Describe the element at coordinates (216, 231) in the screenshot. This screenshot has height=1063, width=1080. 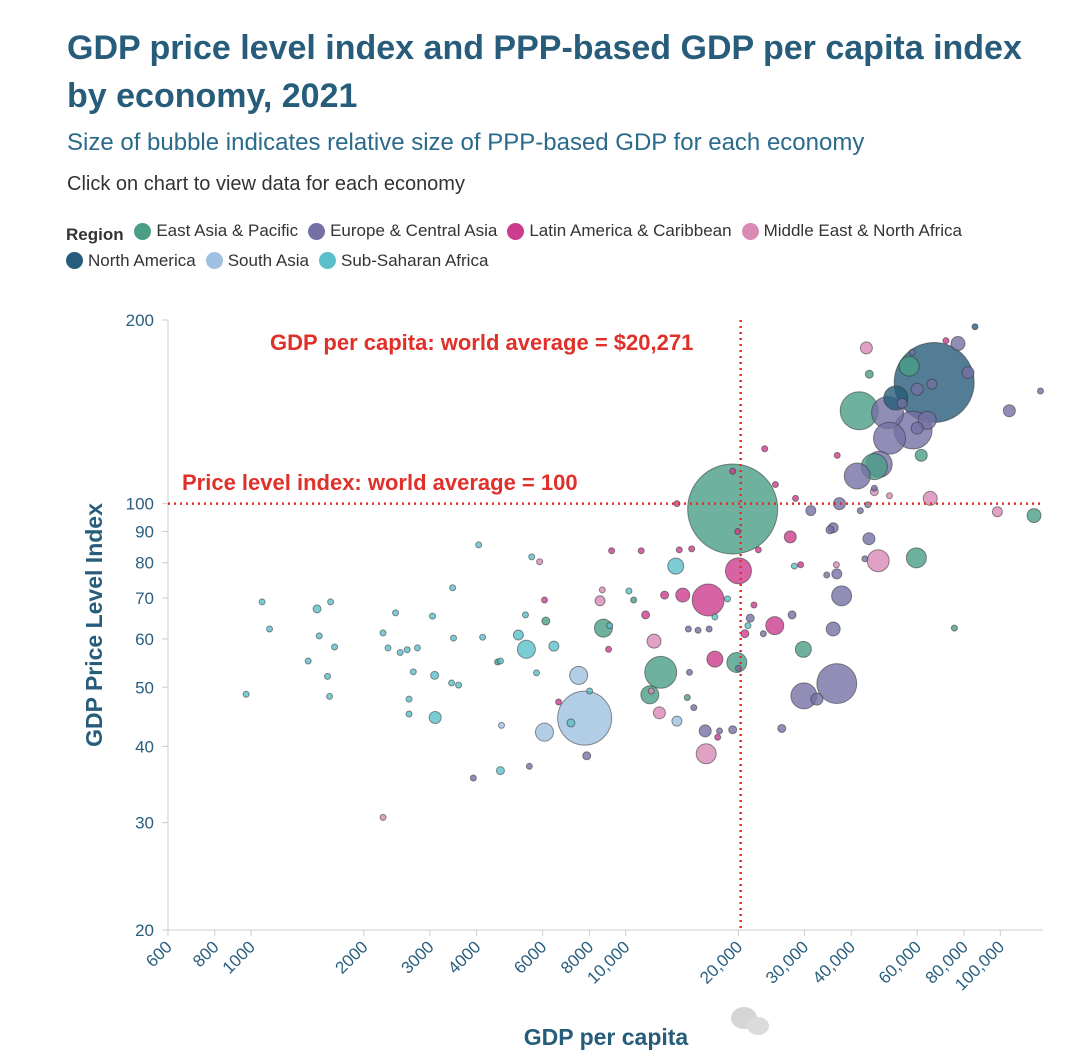
I see `legend-item: East Asia & Pacific` at that location.